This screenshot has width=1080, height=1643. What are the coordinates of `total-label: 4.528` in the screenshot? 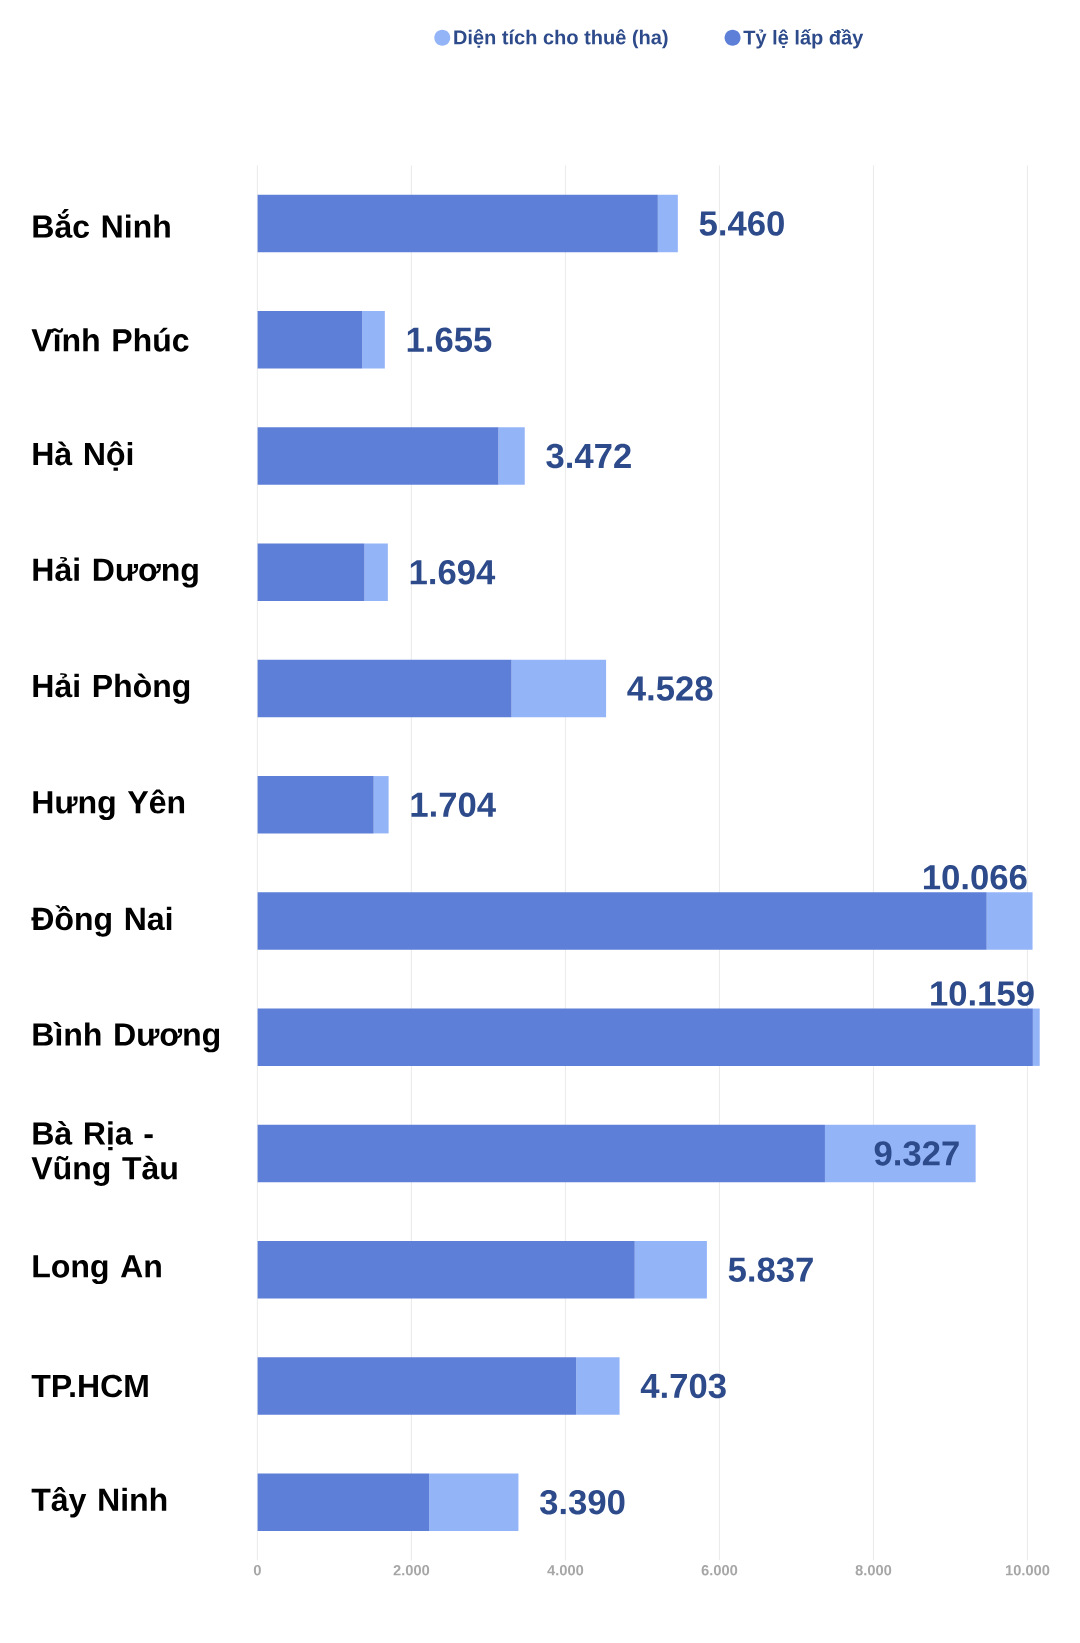 It's located at (670, 688).